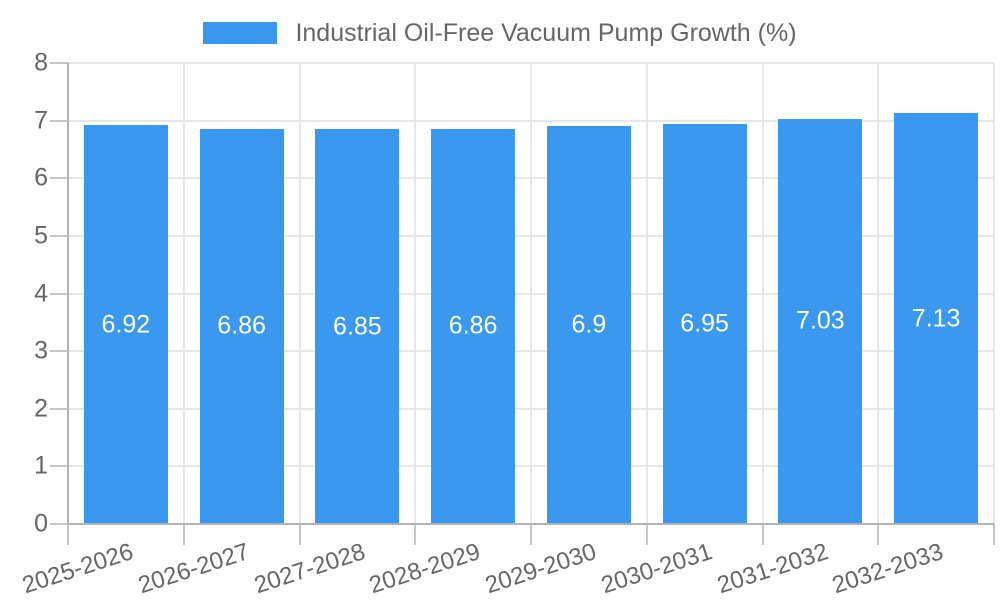 Image resolution: width=1000 pixels, height=600 pixels. What do you see at coordinates (309, 569) in the screenshot?
I see `x-axis-tick-label: 2027-2028` at bounding box center [309, 569].